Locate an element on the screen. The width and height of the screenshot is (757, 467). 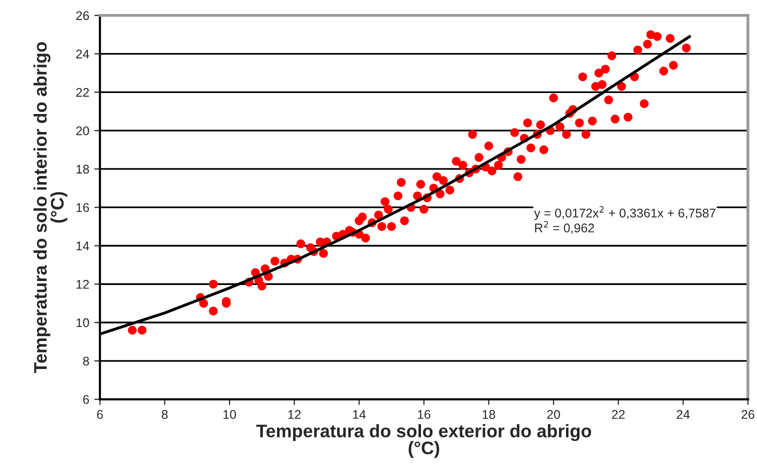
x-tick-label: 16 is located at coordinates (424, 414).